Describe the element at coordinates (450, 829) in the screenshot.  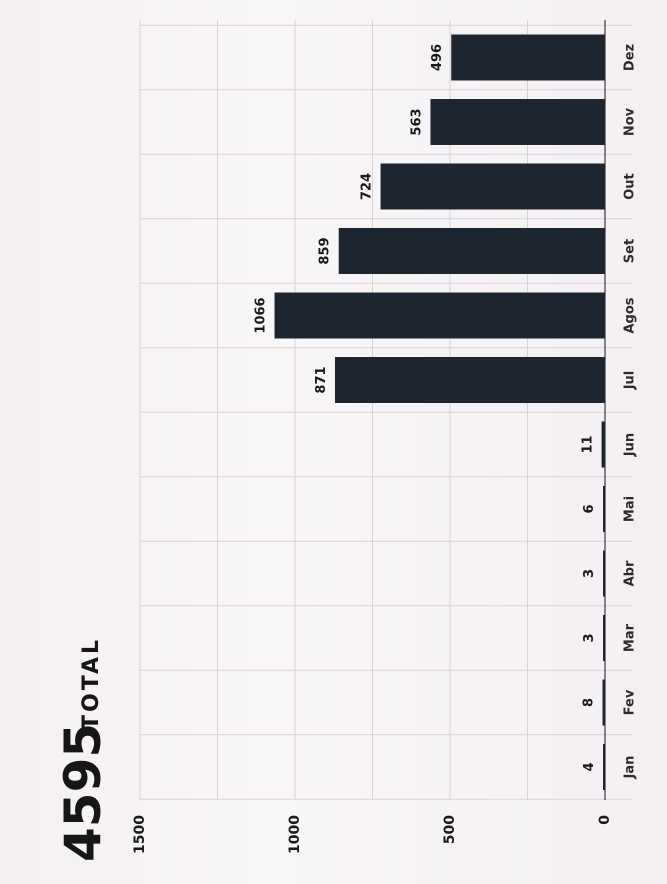
I see `tick-label: 500` at that location.